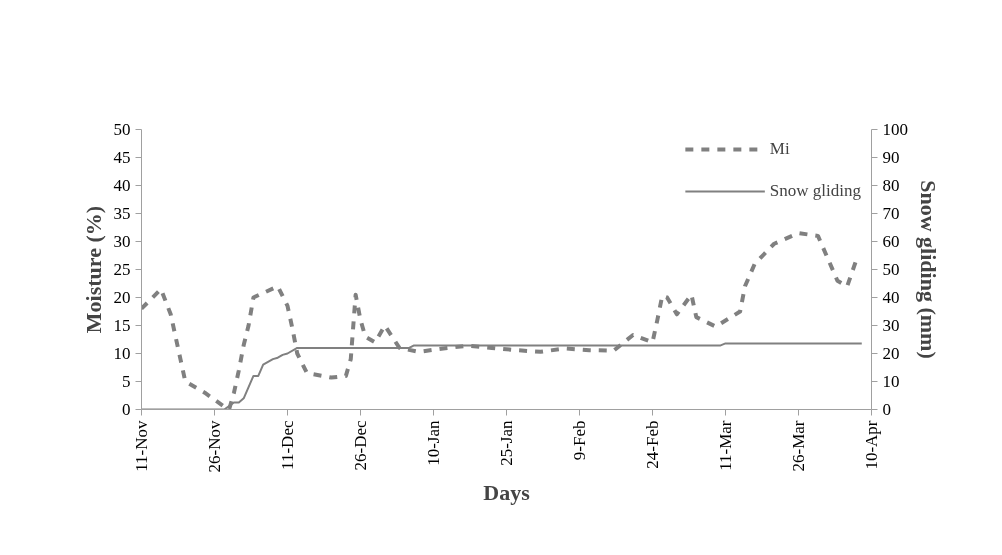 The width and height of the screenshot is (1002, 555). Describe the element at coordinates (287, 445) in the screenshot. I see `x-tick-label: 11-Dec` at that location.